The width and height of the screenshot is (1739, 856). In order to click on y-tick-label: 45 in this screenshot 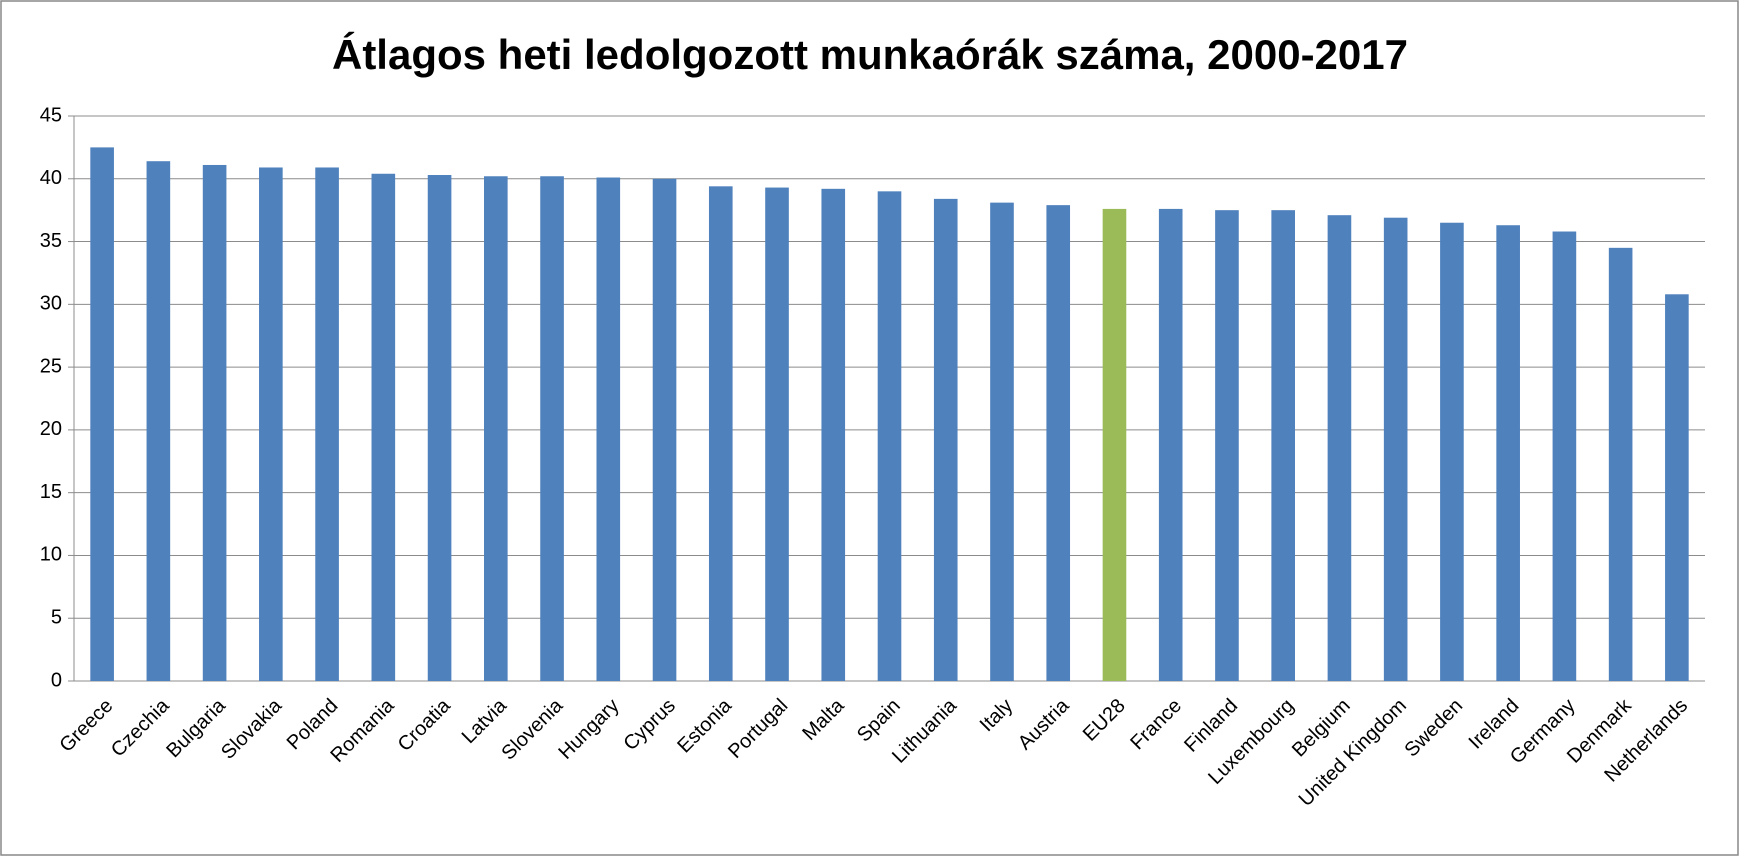, I will do `click(51, 115)`.